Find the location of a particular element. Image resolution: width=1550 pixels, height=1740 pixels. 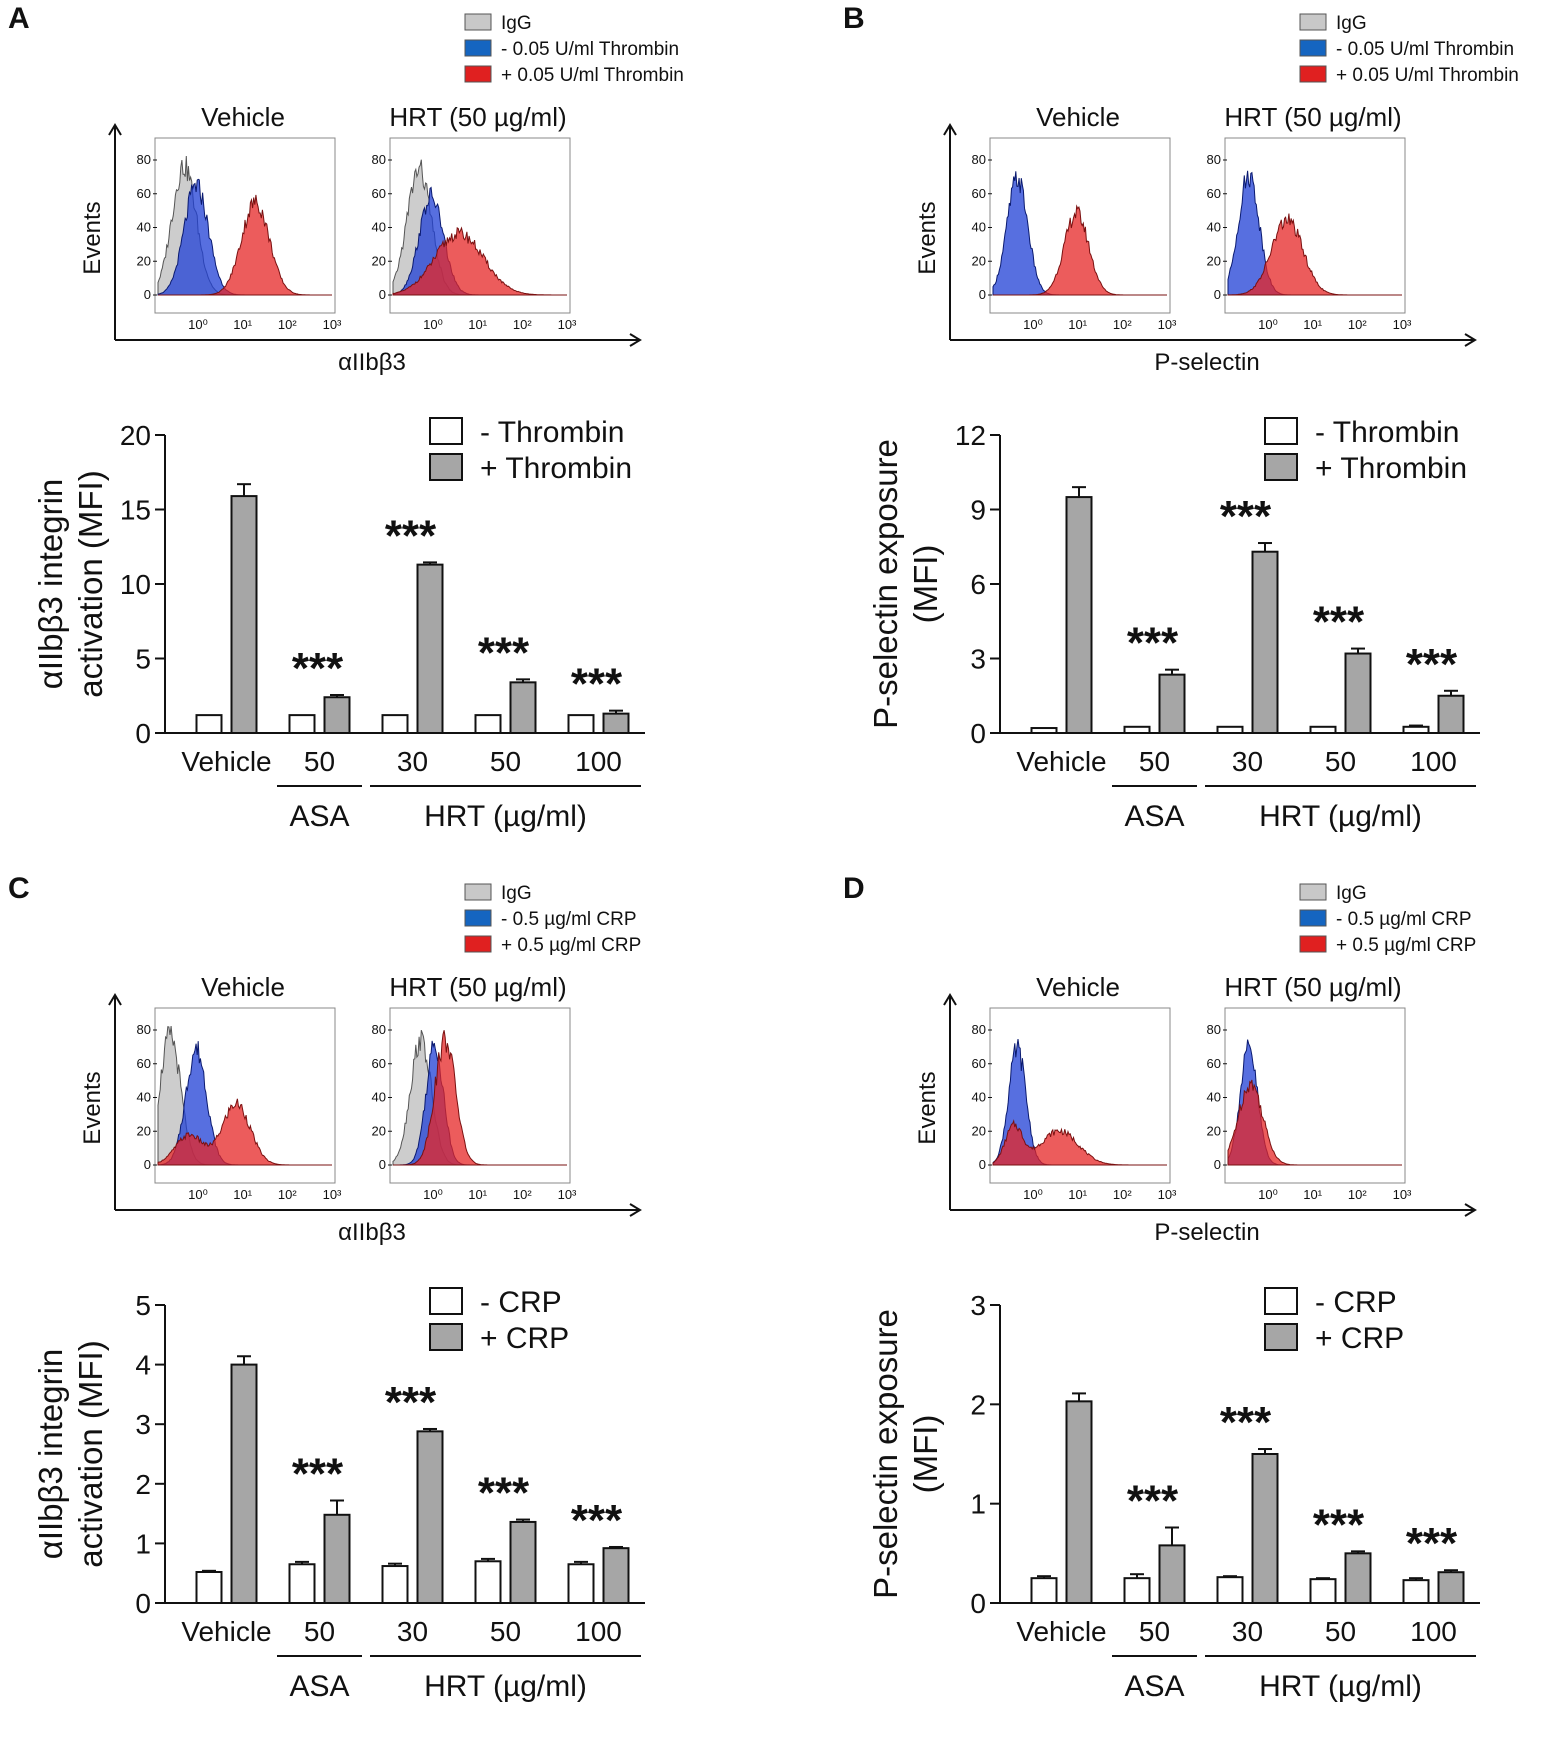

hist-ytick-0-3: 20 is located at coordinates (144, 260).